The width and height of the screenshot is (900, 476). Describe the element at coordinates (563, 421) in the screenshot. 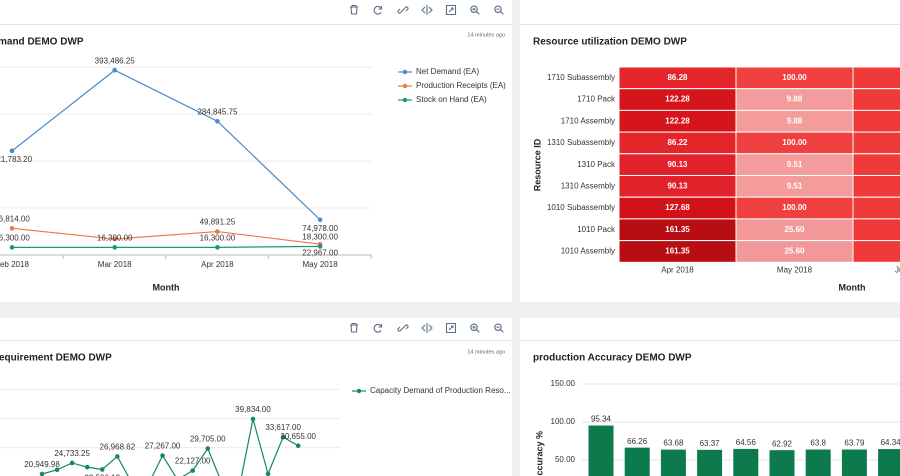

I see `y-tick-label: 100.00` at that location.